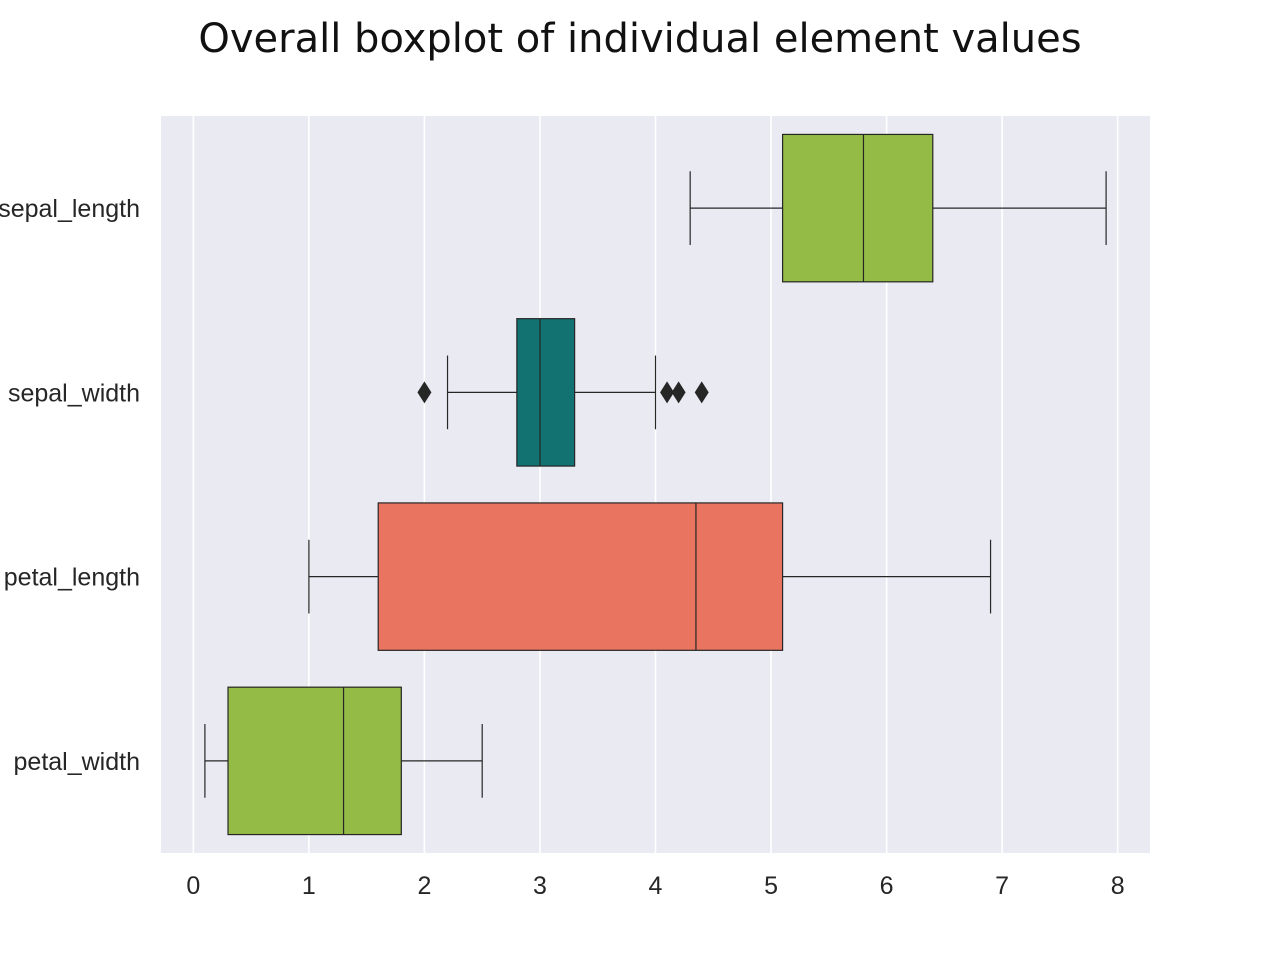 Image resolution: width=1280 pixels, height=960 pixels. I want to click on box-sepal_width, so click(563, 392).